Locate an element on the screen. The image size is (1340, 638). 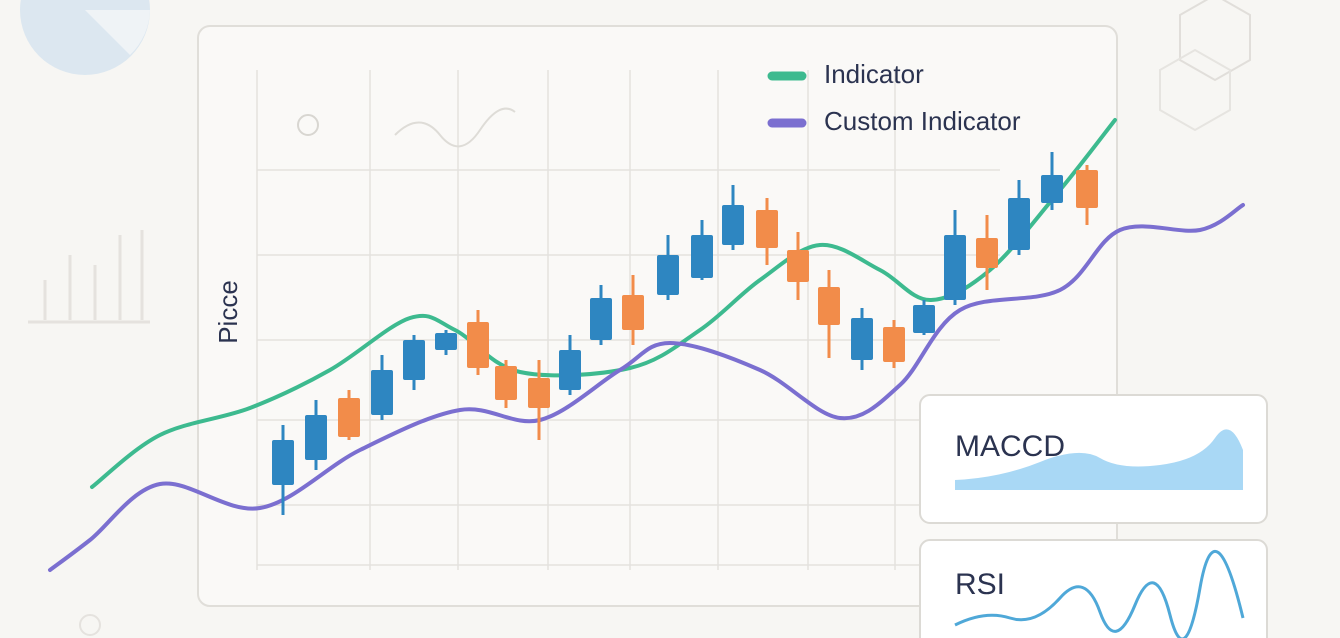
legend-label: Custom Indicator is located at coordinates (922, 121).